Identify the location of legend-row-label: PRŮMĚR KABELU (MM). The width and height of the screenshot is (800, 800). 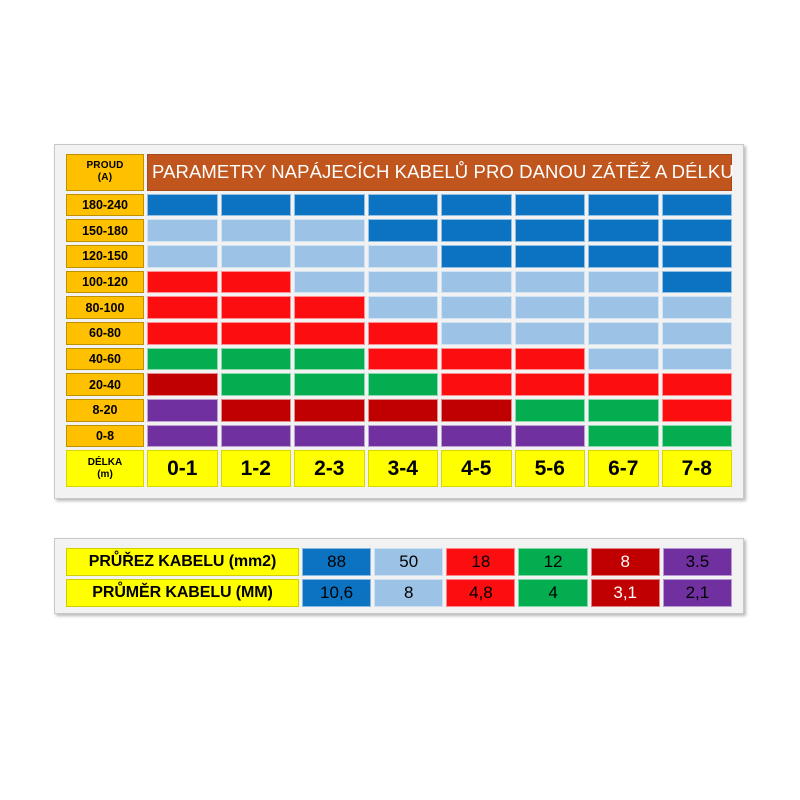
(182, 593).